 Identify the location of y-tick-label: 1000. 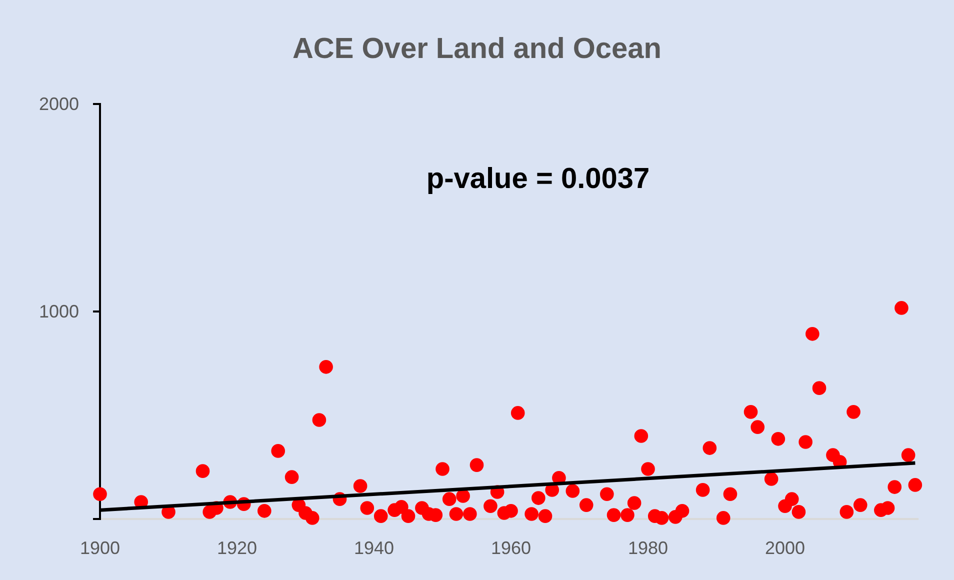
(58, 311).